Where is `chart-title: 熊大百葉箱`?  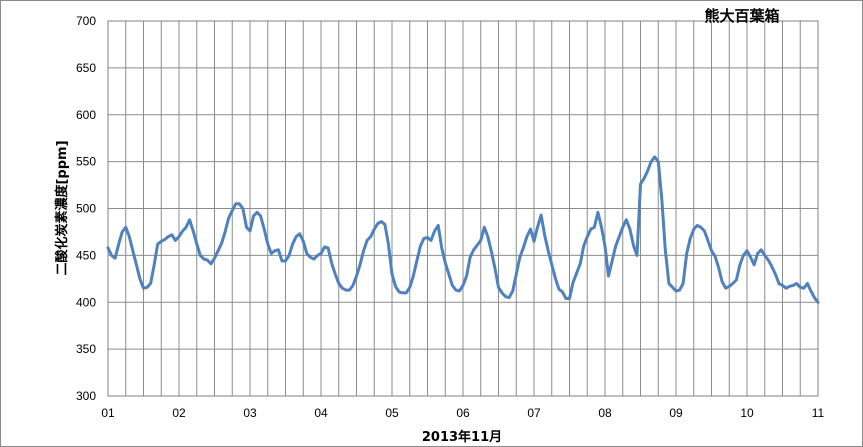
chart-title: 熊大百葉箱 is located at coordinates (741, 16).